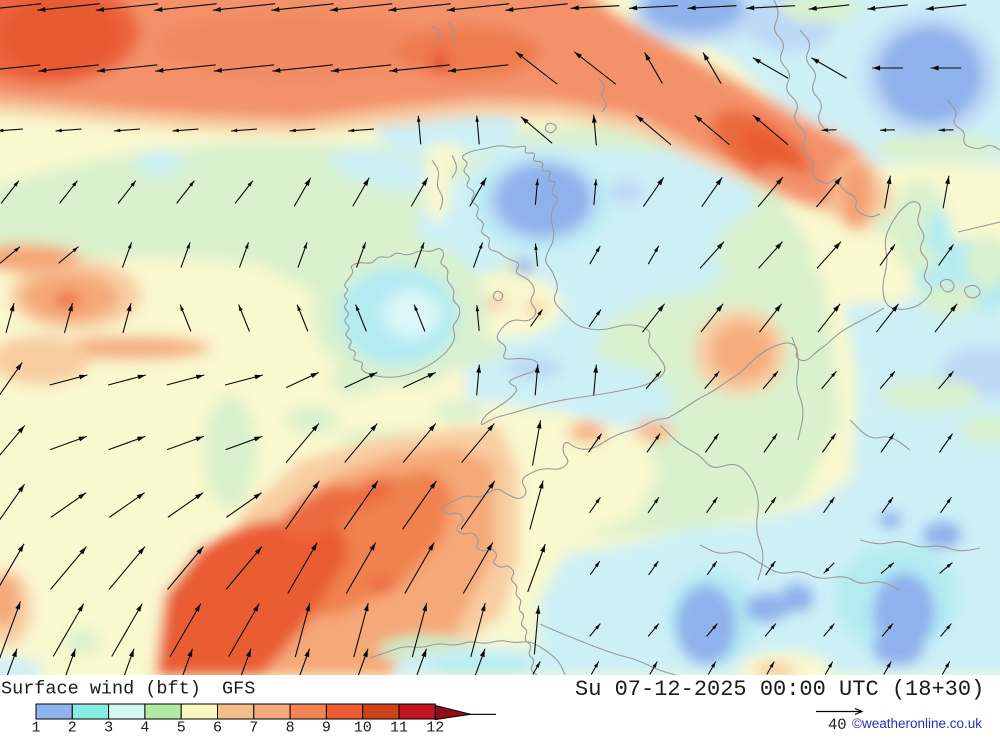  Describe the element at coordinates (108, 727) in the screenshot. I see `svg-text: 3` at that location.